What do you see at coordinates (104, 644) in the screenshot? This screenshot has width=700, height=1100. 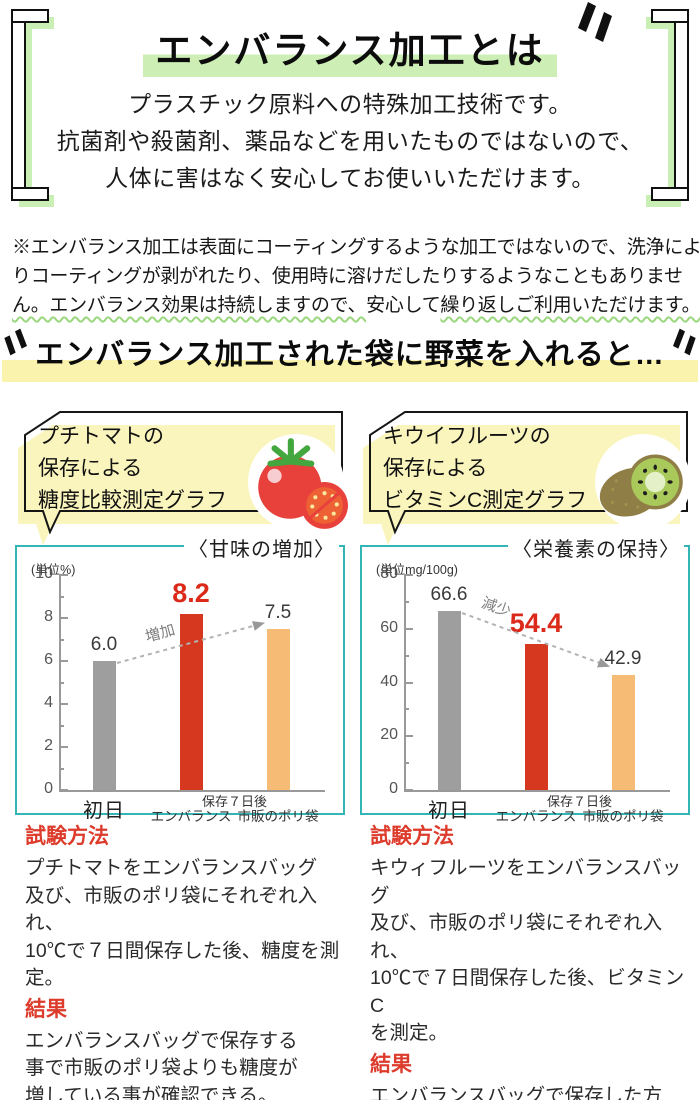 I see `bar-value-label: 6.0` at bounding box center [104, 644].